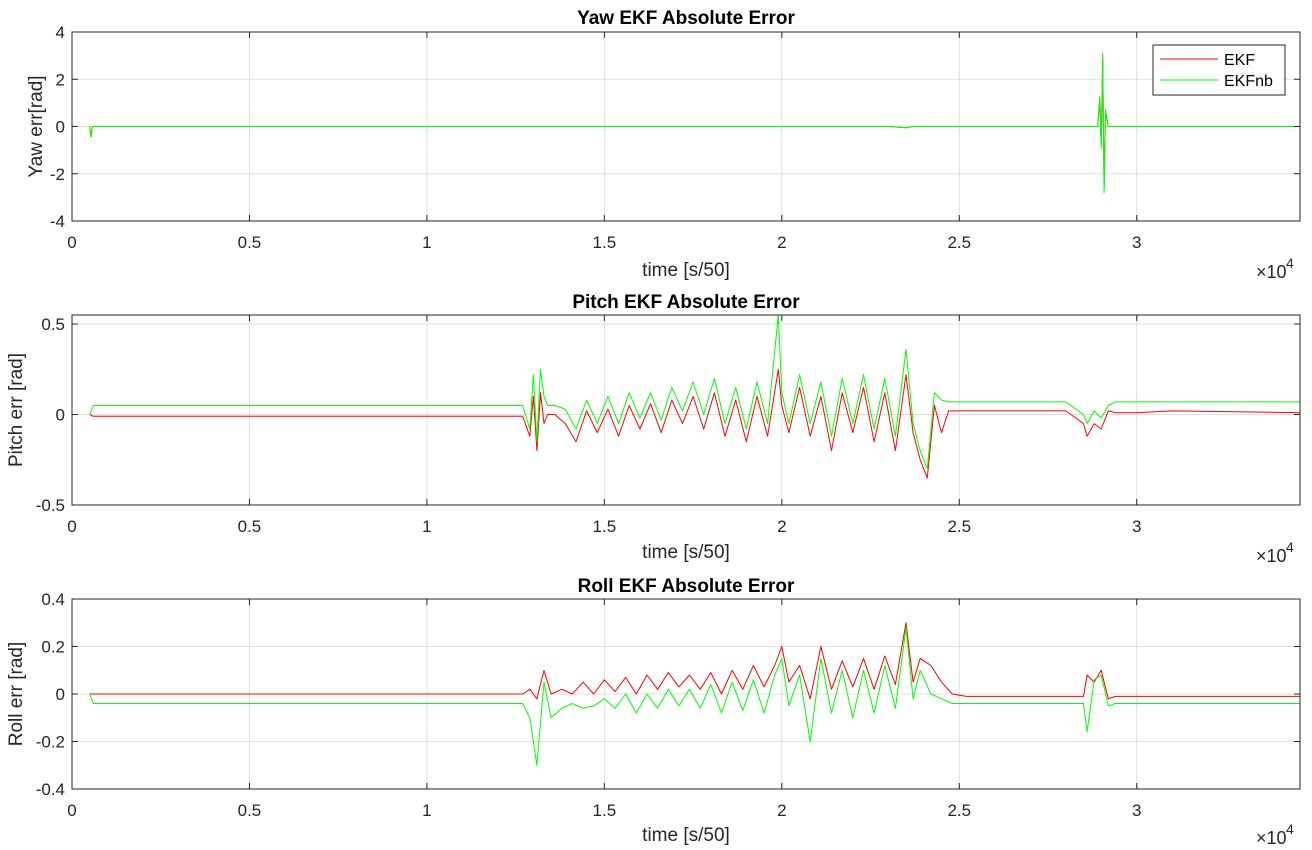  I want to click on pitch-xtick-label: 0.5, so click(250, 526).